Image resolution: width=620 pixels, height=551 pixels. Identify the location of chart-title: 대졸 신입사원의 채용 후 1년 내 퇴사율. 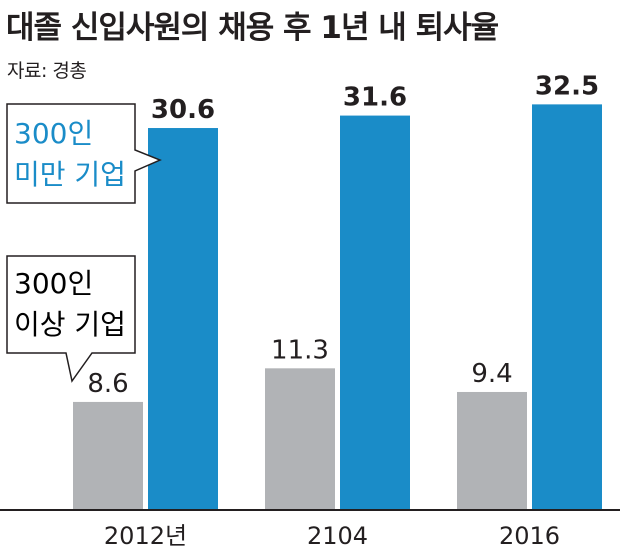
(252, 28).